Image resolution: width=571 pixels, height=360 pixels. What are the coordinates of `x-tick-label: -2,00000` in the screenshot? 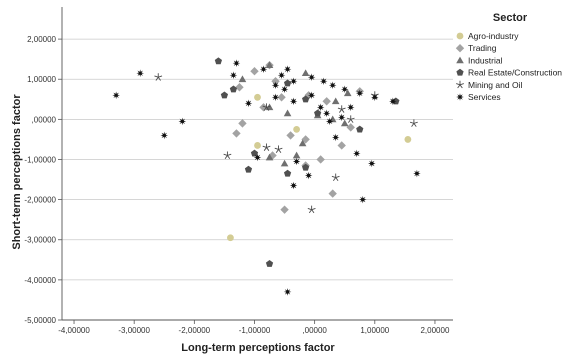 It's located at (195, 330).